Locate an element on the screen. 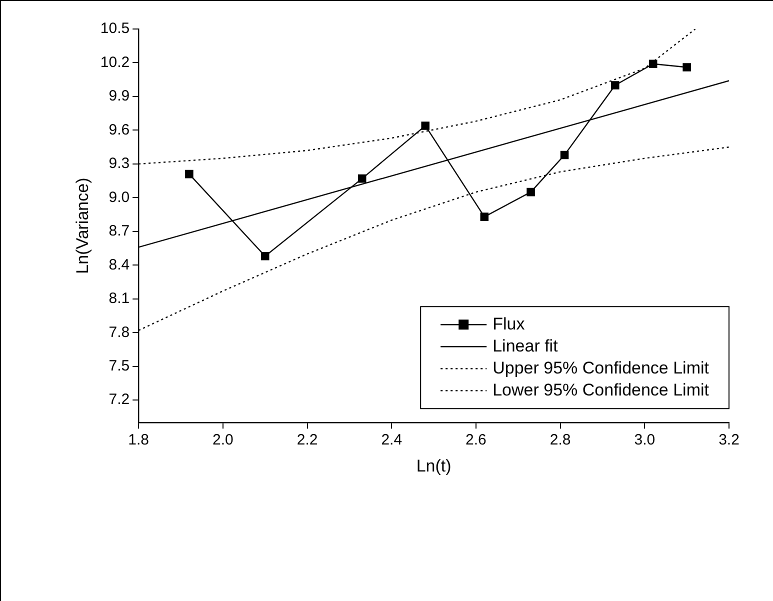  x-tick-label: 1.8 is located at coordinates (139, 440).